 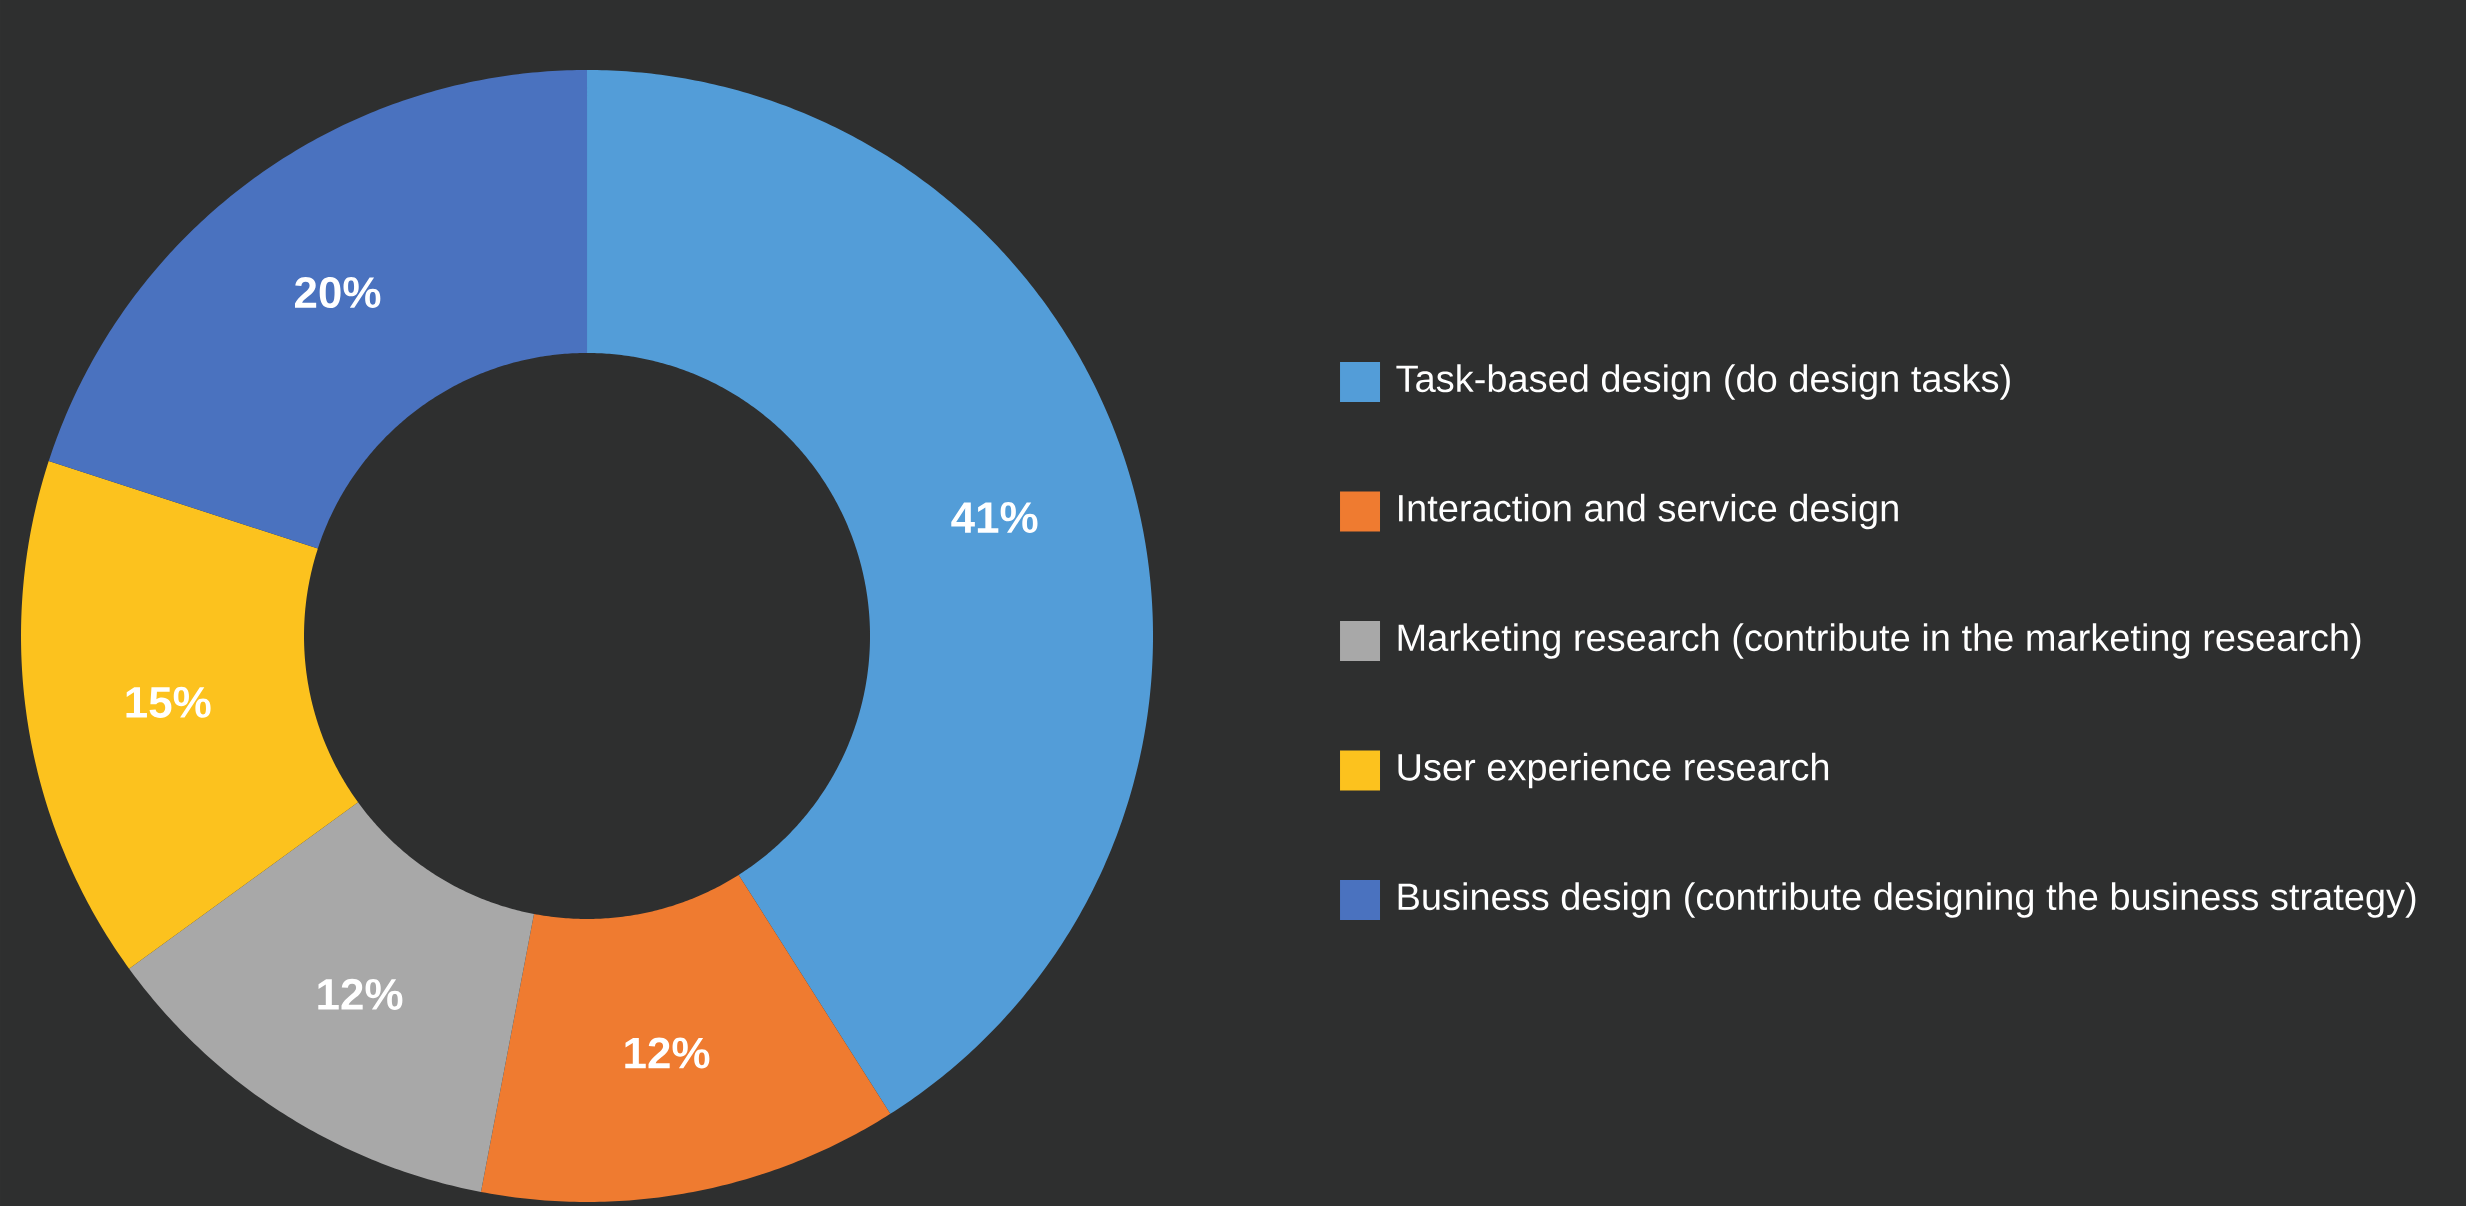 What do you see at coordinates (1613, 770) in the screenshot?
I see `legend-label: User experience research` at bounding box center [1613, 770].